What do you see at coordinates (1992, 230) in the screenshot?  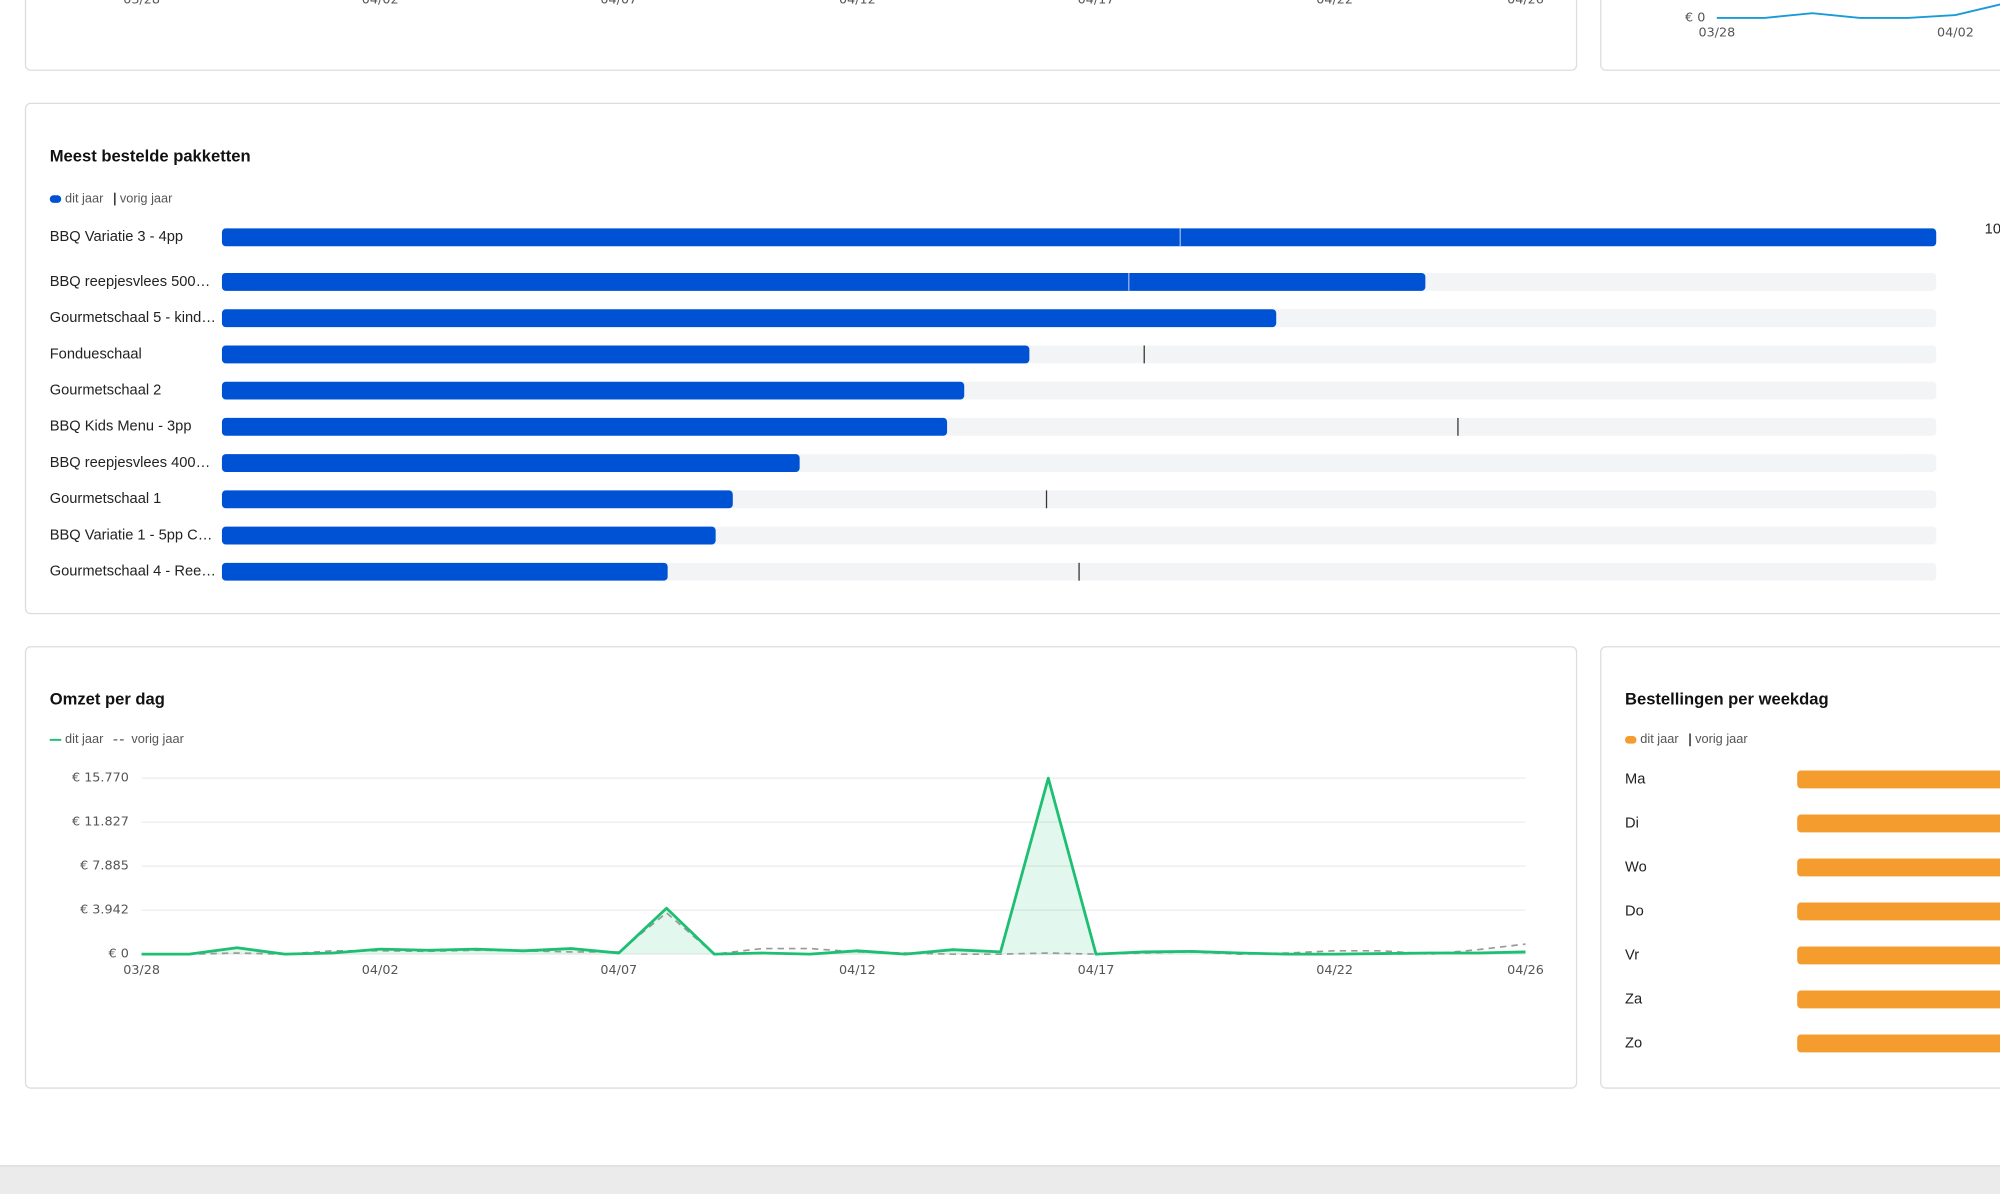 I see `value-label: 10` at bounding box center [1992, 230].